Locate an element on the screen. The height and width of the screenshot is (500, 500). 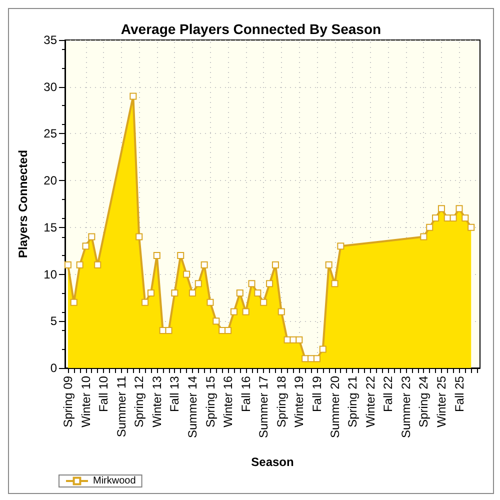
x-tick-label: Fall 25 is located at coordinates (459, 394).